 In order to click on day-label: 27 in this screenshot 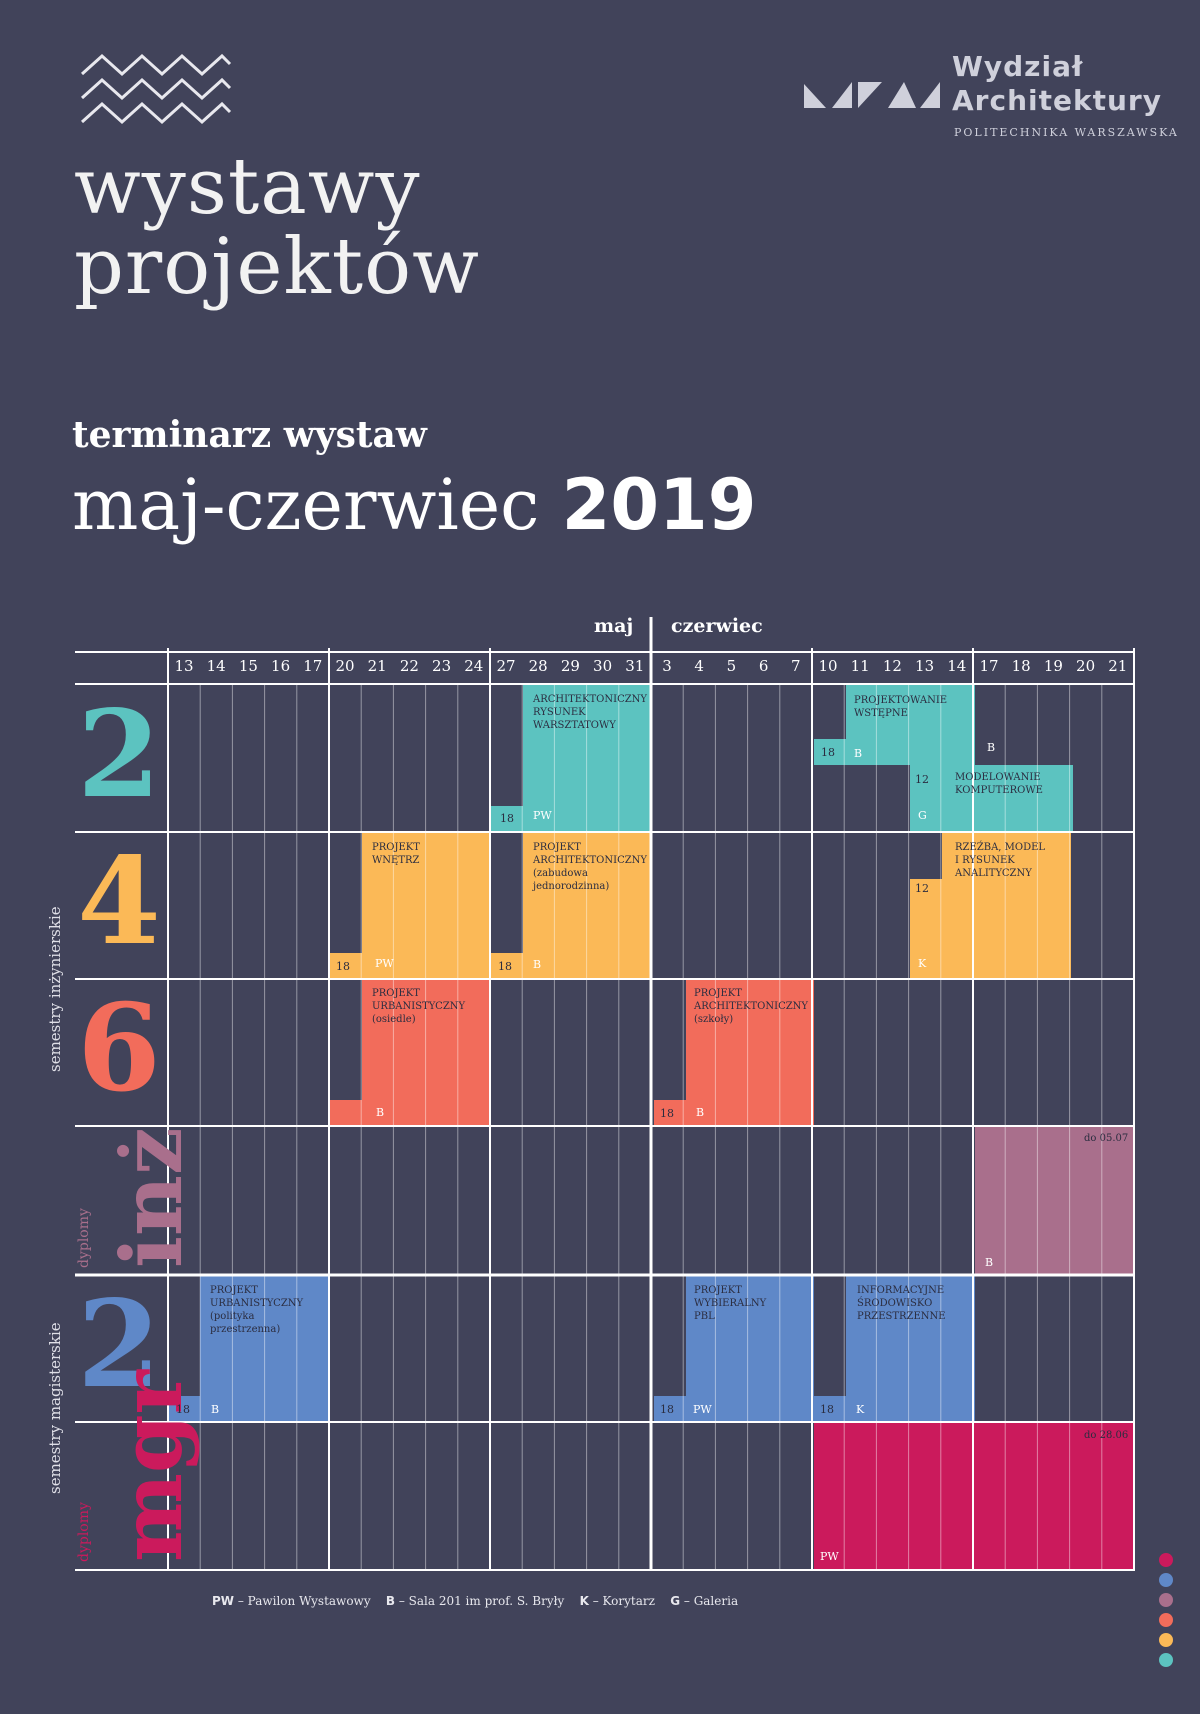, I will do `click(506, 666)`.